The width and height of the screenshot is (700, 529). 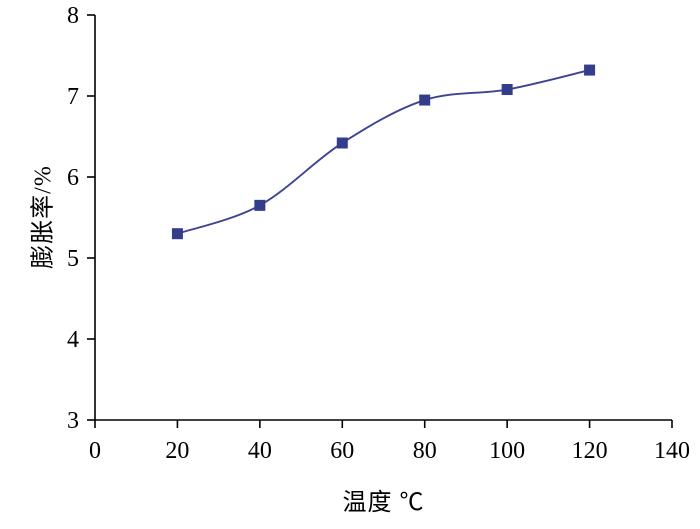 What do you see at coordinates (73, 340) in the screenshot?
I see `y-axis-tick-label: 4` at bounding box center [73, 340].